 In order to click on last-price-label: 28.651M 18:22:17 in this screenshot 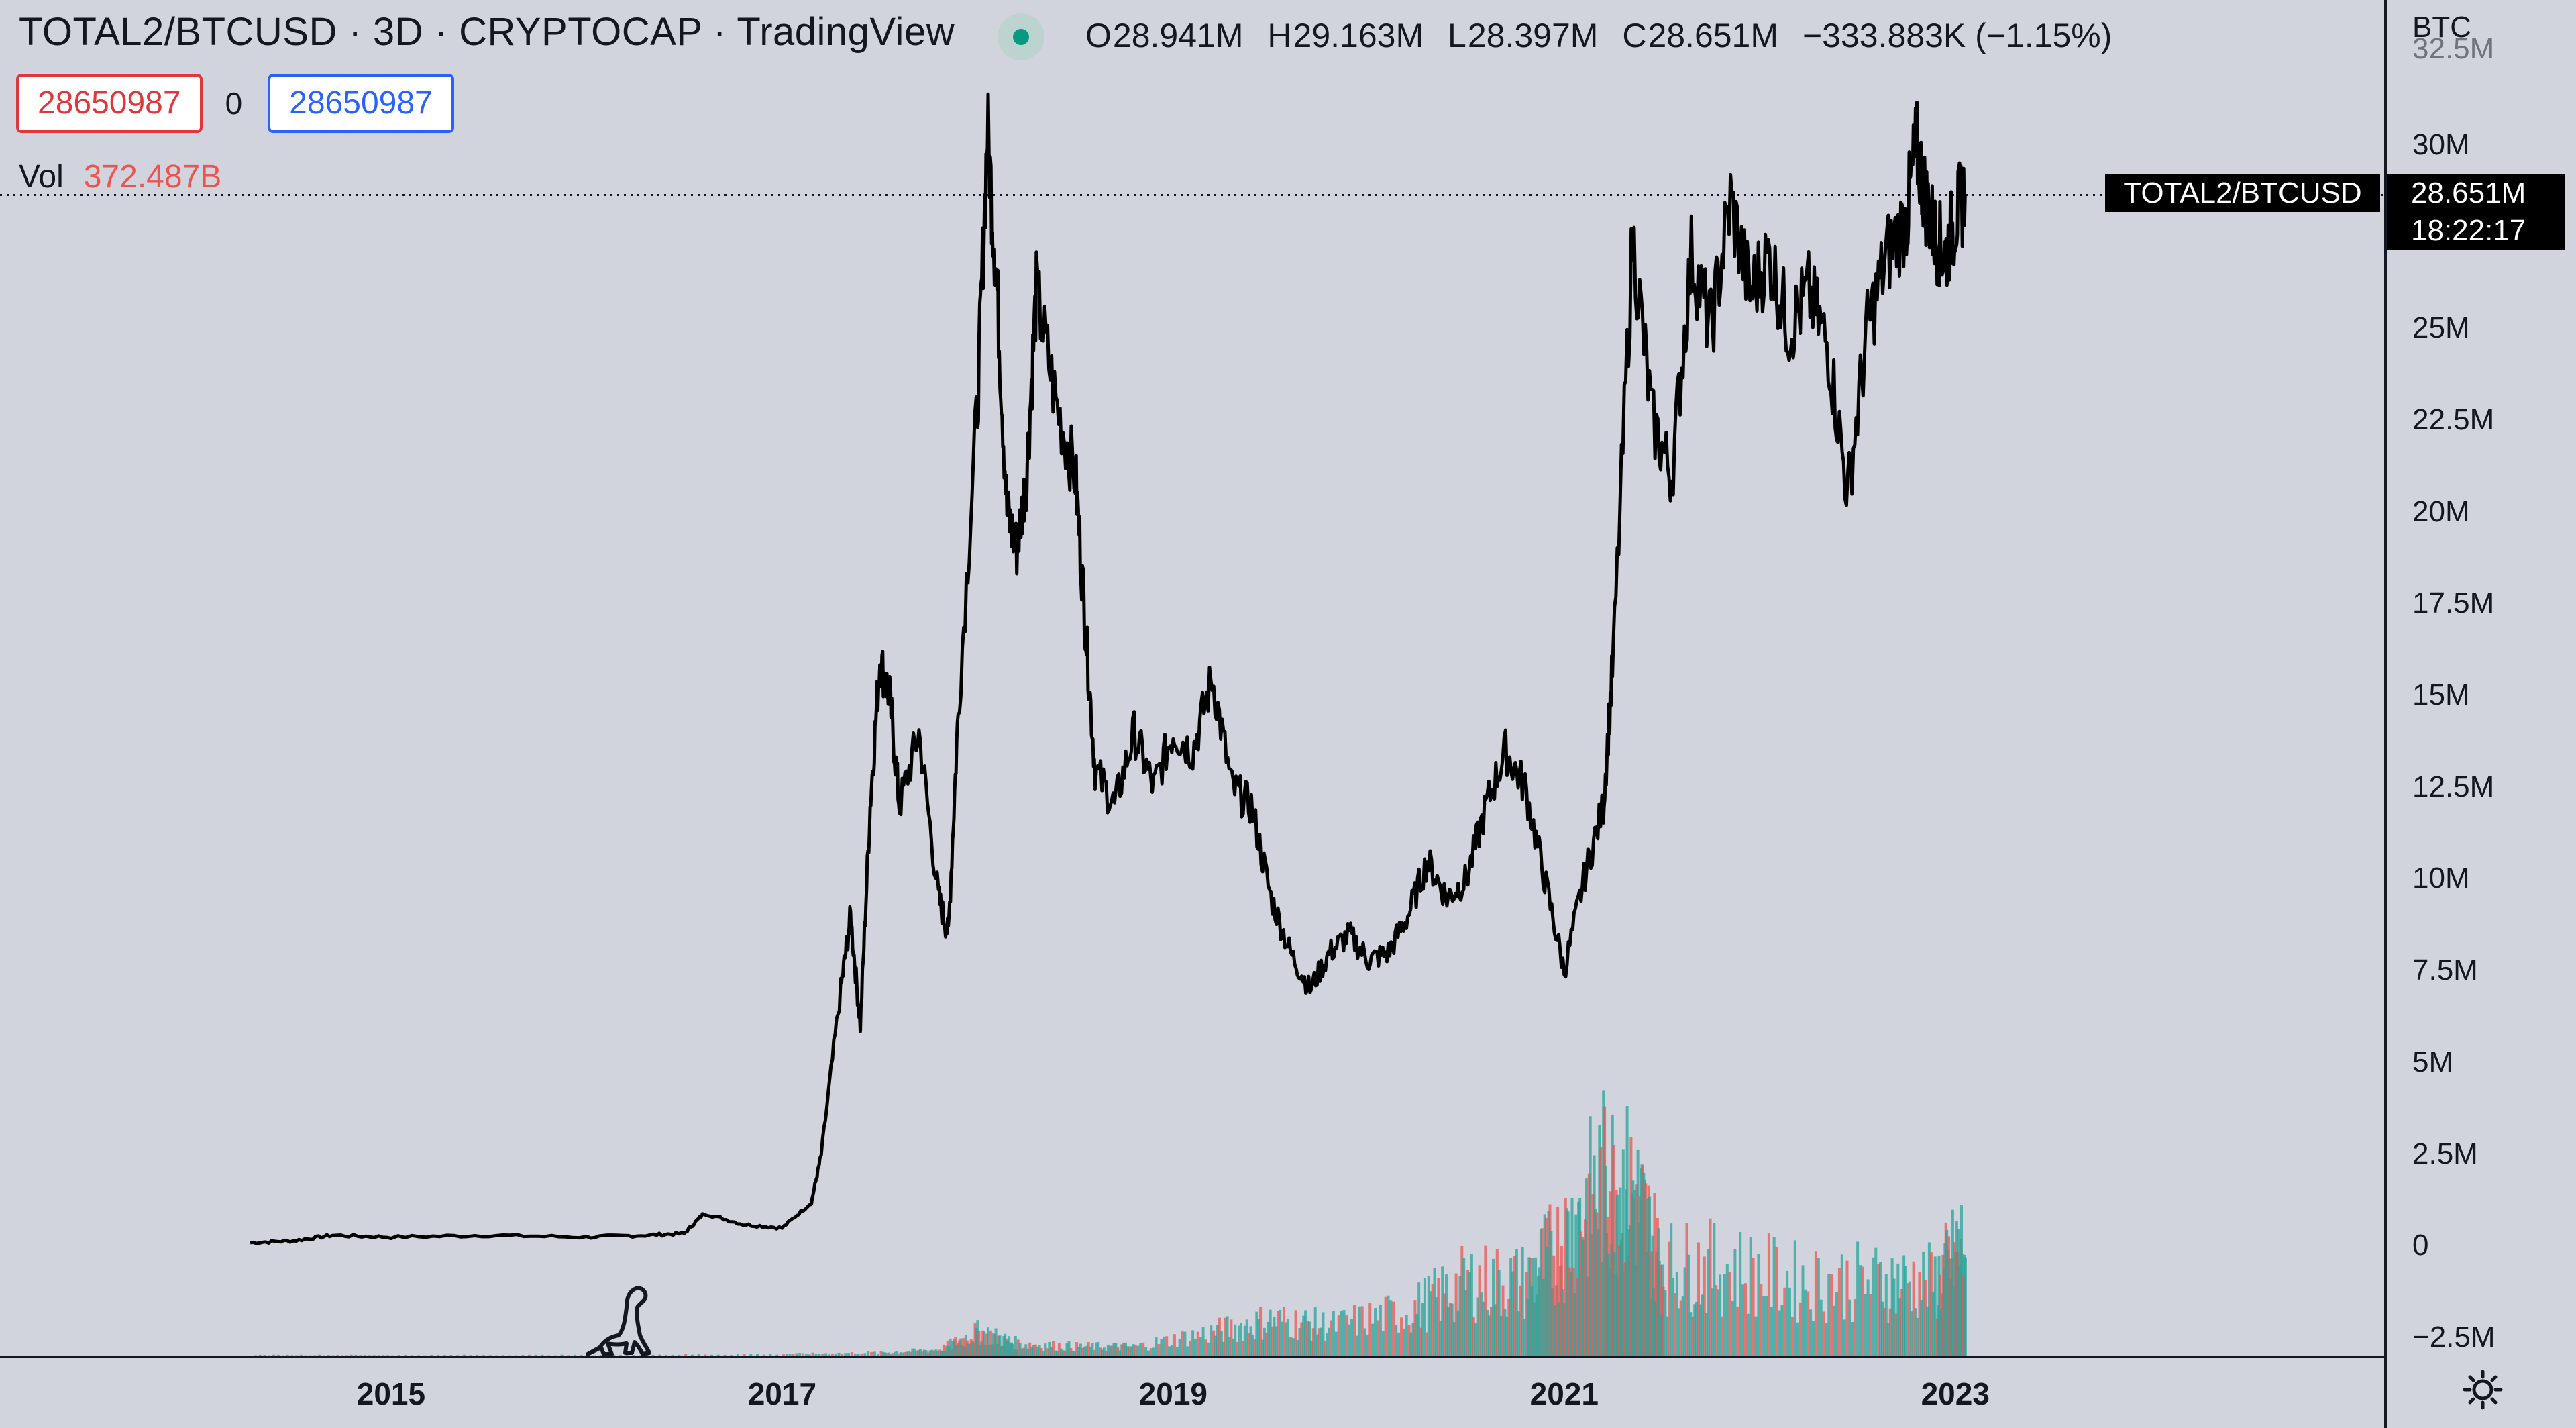, I will do `click(2476, 212)`.